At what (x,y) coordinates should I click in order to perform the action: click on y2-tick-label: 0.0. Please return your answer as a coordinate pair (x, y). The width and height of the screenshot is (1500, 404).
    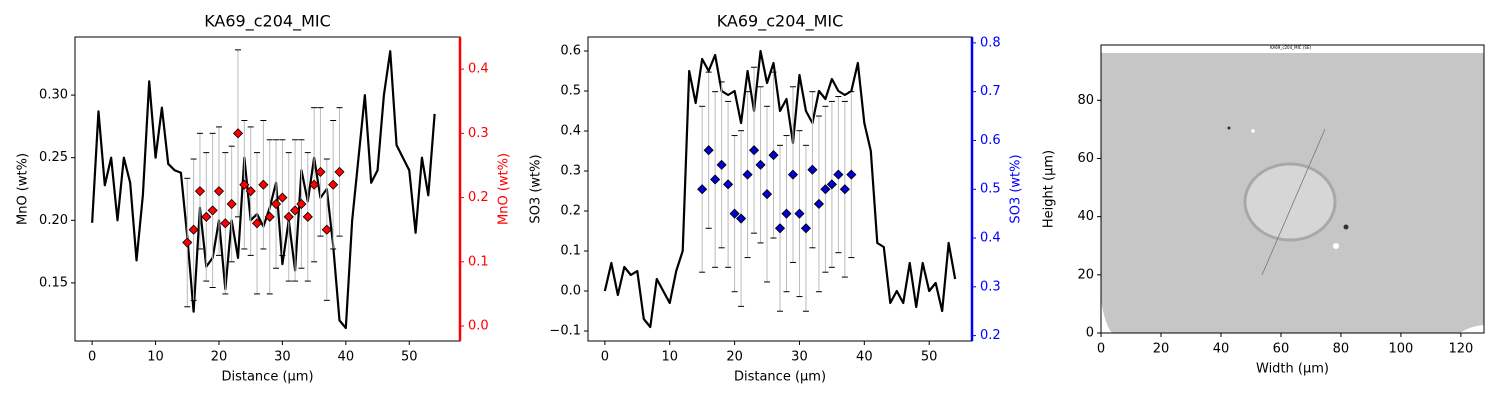
    Looking at the image, I should click on (478, 326).